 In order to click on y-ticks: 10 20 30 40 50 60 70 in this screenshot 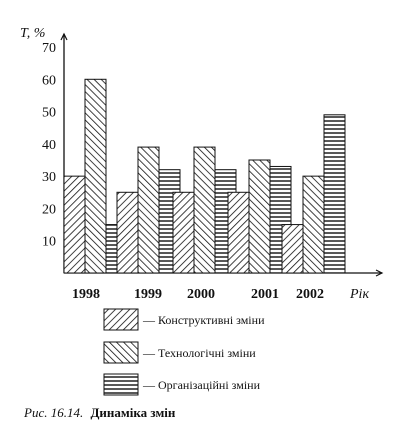, I will do `click(49, 145)`.